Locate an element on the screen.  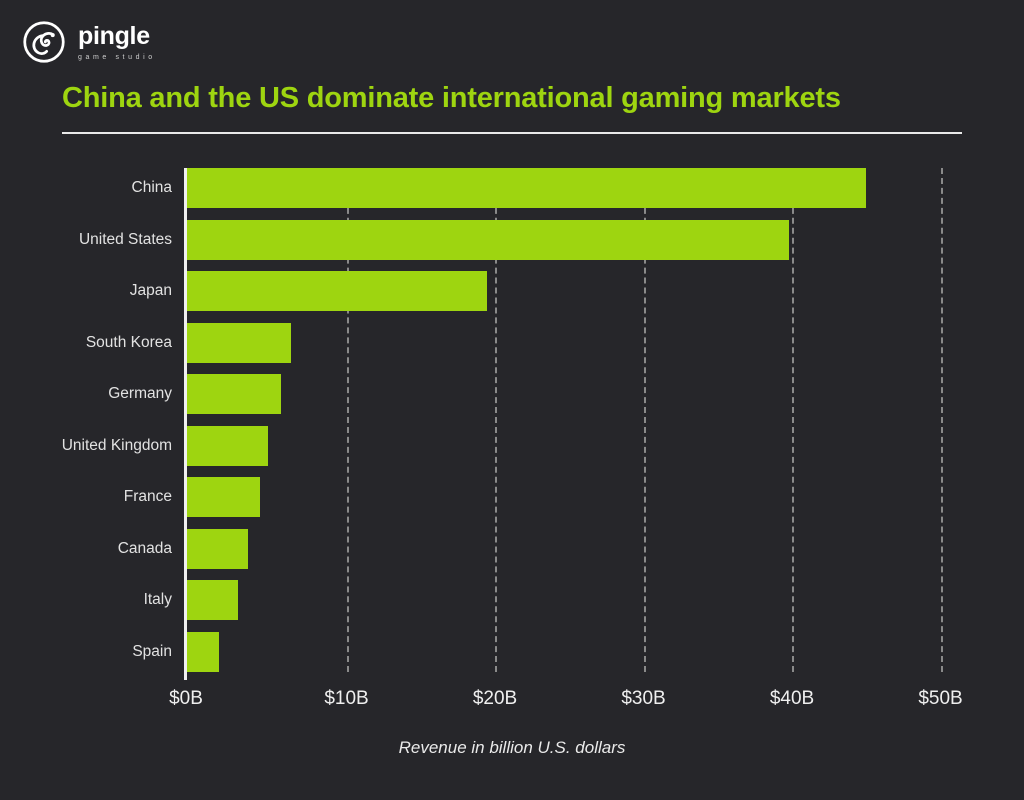
x-axis-title: Revenue in billion U.S. dollars is located at coordinates (512, 747).